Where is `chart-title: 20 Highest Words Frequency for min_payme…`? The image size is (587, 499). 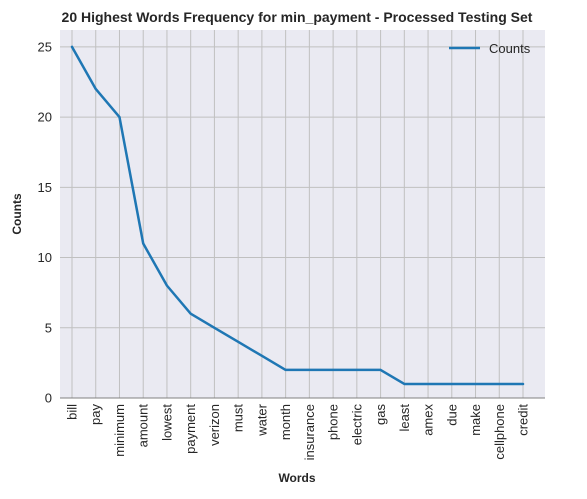 chart-title: 20 Highest Words Frequency for min_payme… is located at coordinates (297, 17).